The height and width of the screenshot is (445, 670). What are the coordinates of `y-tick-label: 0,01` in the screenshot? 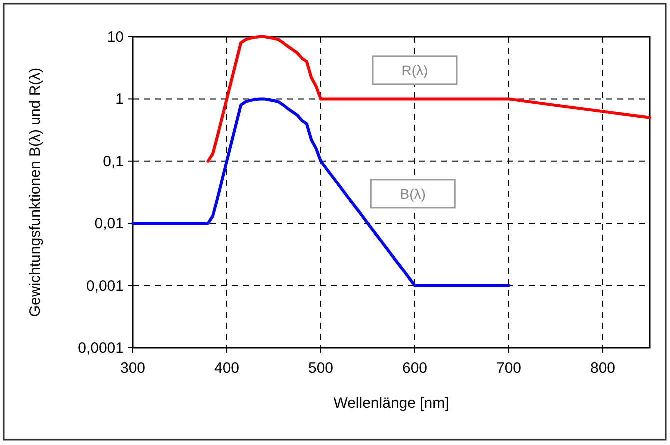 It's located at (109, 224).